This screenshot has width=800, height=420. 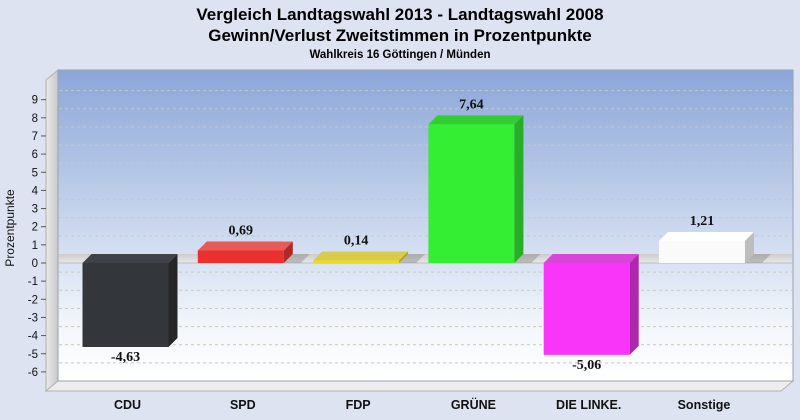 I want to click on x-category-label: DIE LINKE., so click(x=588, y=405).